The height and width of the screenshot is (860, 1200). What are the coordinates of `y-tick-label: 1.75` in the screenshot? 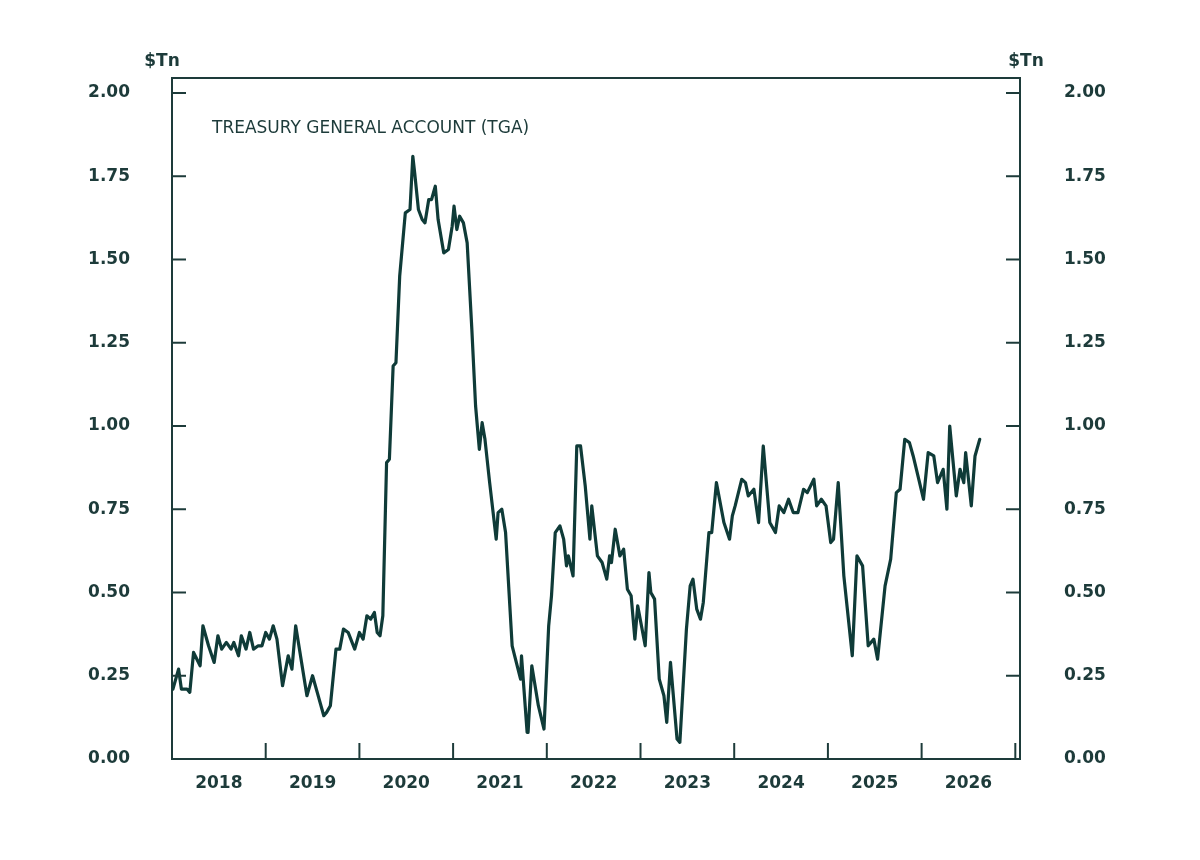 It's located at (109, 174).